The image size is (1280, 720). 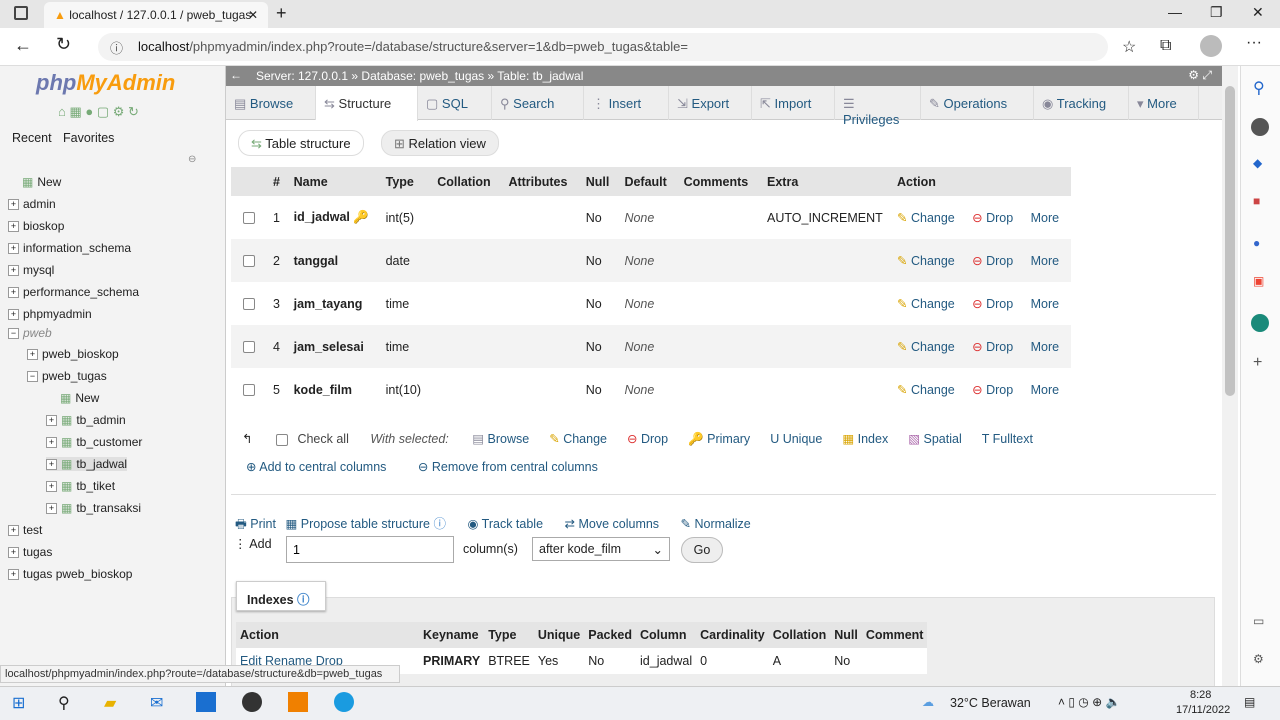 I want to click on tree-item: + pweb_bioskop, so click(x=73, y=354).